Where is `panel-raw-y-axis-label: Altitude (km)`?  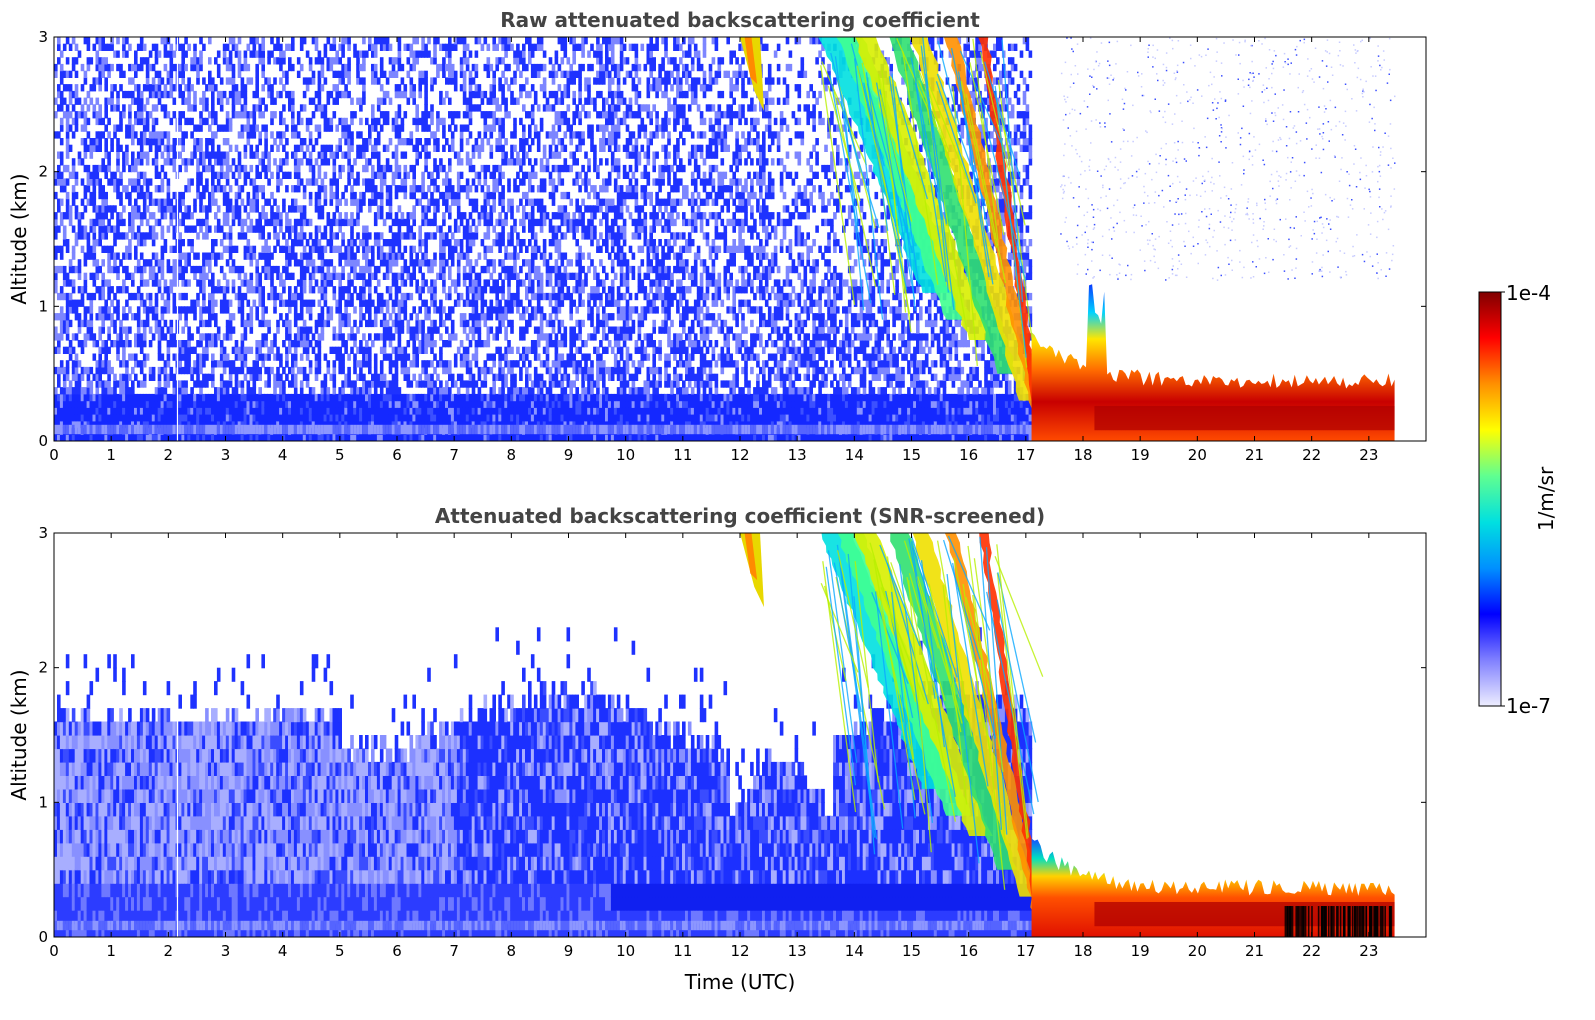 panel-raw-y-axis-label: Altitude (km) is located at coordinates (19, 238).